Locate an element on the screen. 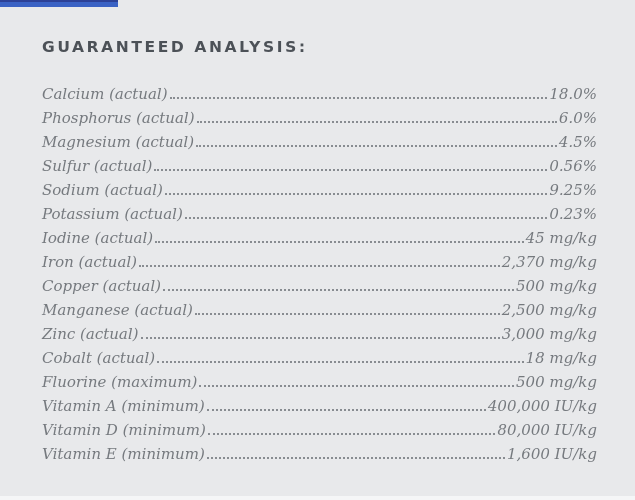 The image size is (635, 500). nutrient-value: 6.0% is located at coordinates (577, 118).